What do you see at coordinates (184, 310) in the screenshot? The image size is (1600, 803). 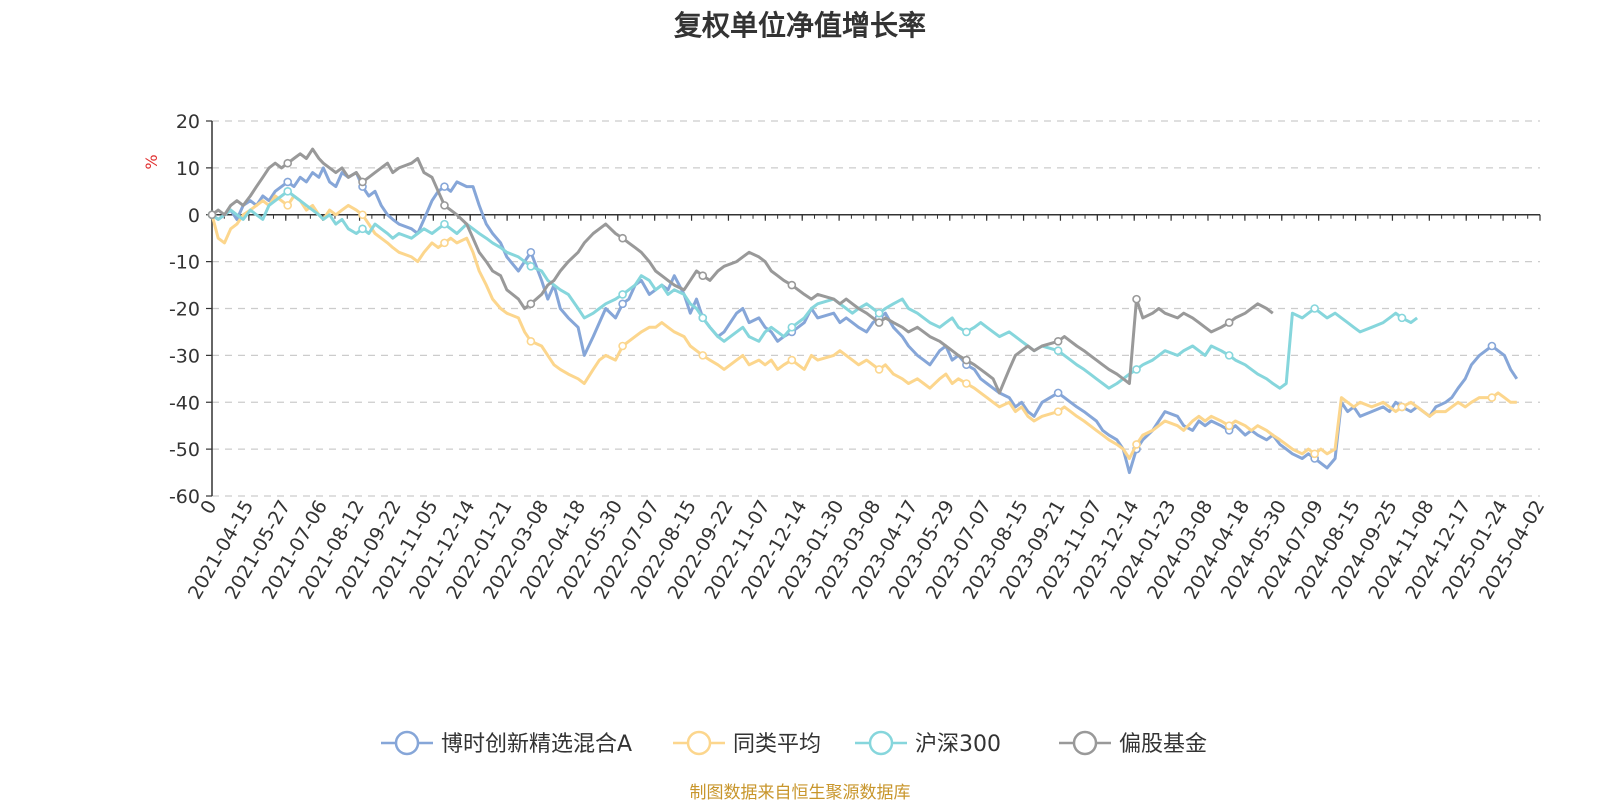 I see `y-tick-label: -20` at bounding box center [184, 310].